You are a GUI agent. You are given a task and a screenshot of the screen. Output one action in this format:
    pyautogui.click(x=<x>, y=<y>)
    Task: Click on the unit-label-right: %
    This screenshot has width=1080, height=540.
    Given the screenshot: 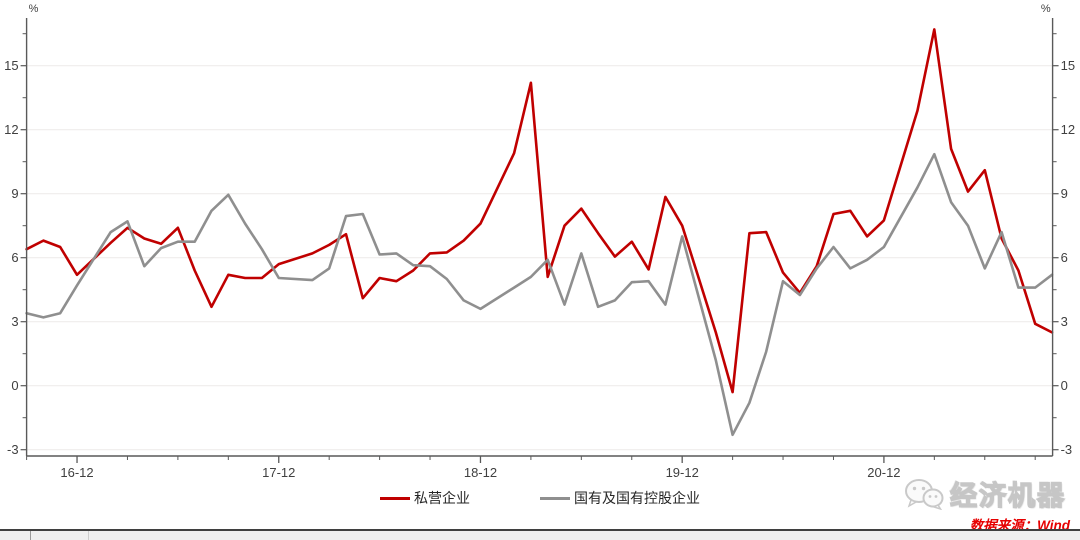 What is the action you would take?
    pyautogui.click(x=1046, y=9)
    